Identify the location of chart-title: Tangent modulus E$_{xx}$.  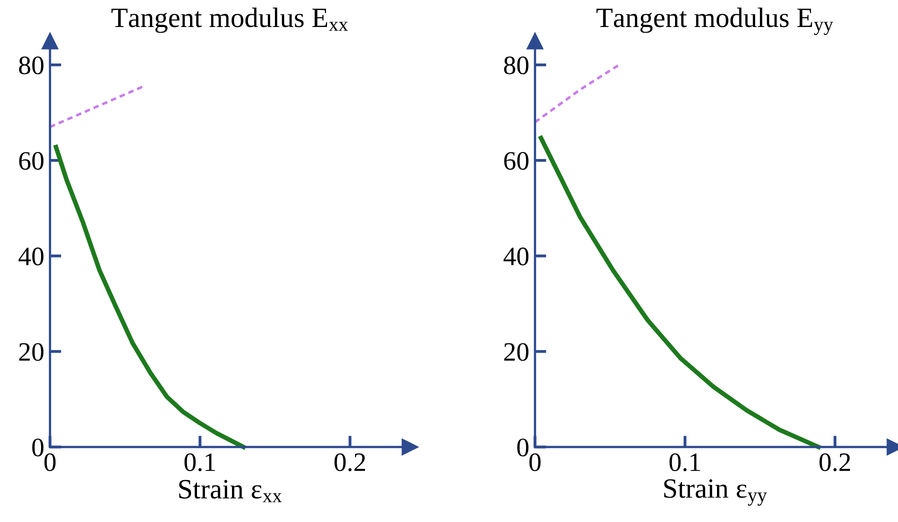
(229, 20).